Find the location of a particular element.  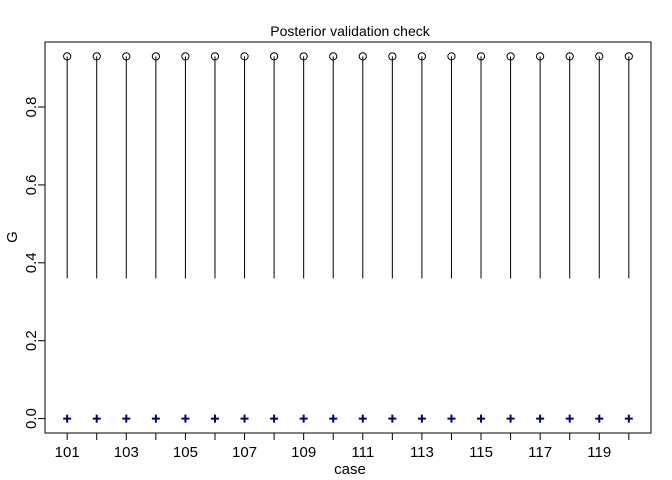

x-tick-label: 103 is located at coordinates (126, 452).